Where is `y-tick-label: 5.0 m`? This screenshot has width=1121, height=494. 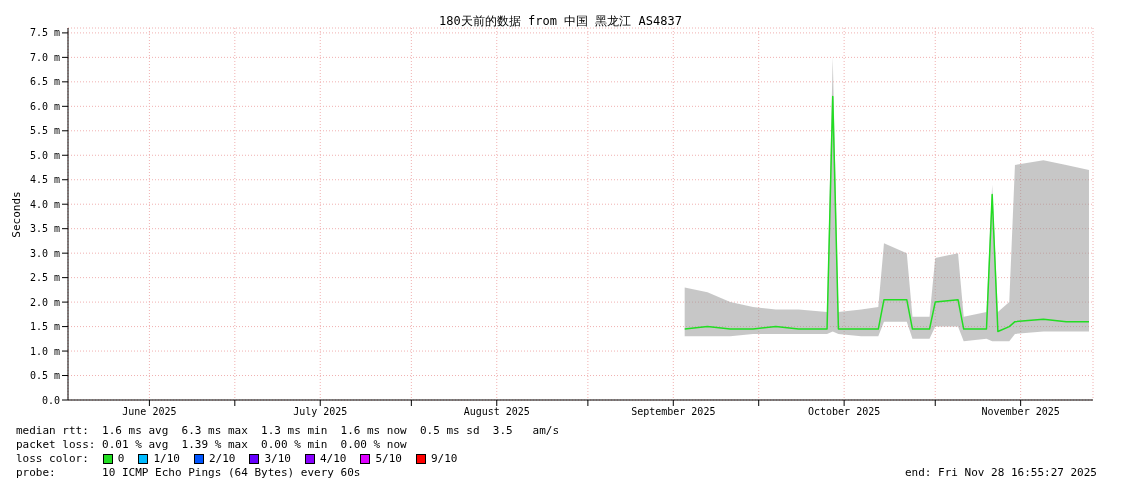
y-tick-label: 5.0 m is located at coordinates (44, 155).